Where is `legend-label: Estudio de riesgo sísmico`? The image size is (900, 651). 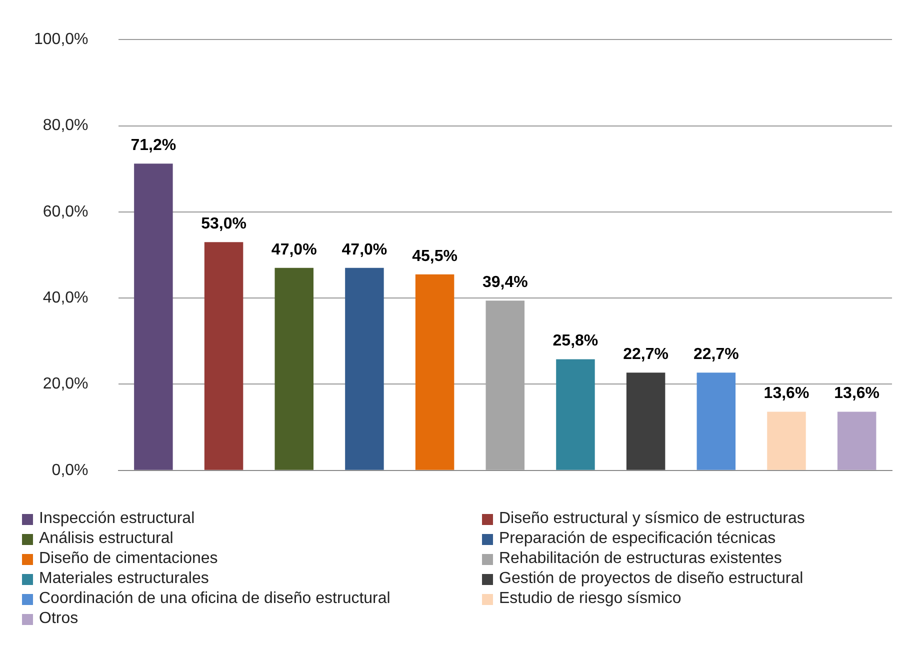
legend-label: Estudio de riesgo sísmico is located at coordinates (590, 599).